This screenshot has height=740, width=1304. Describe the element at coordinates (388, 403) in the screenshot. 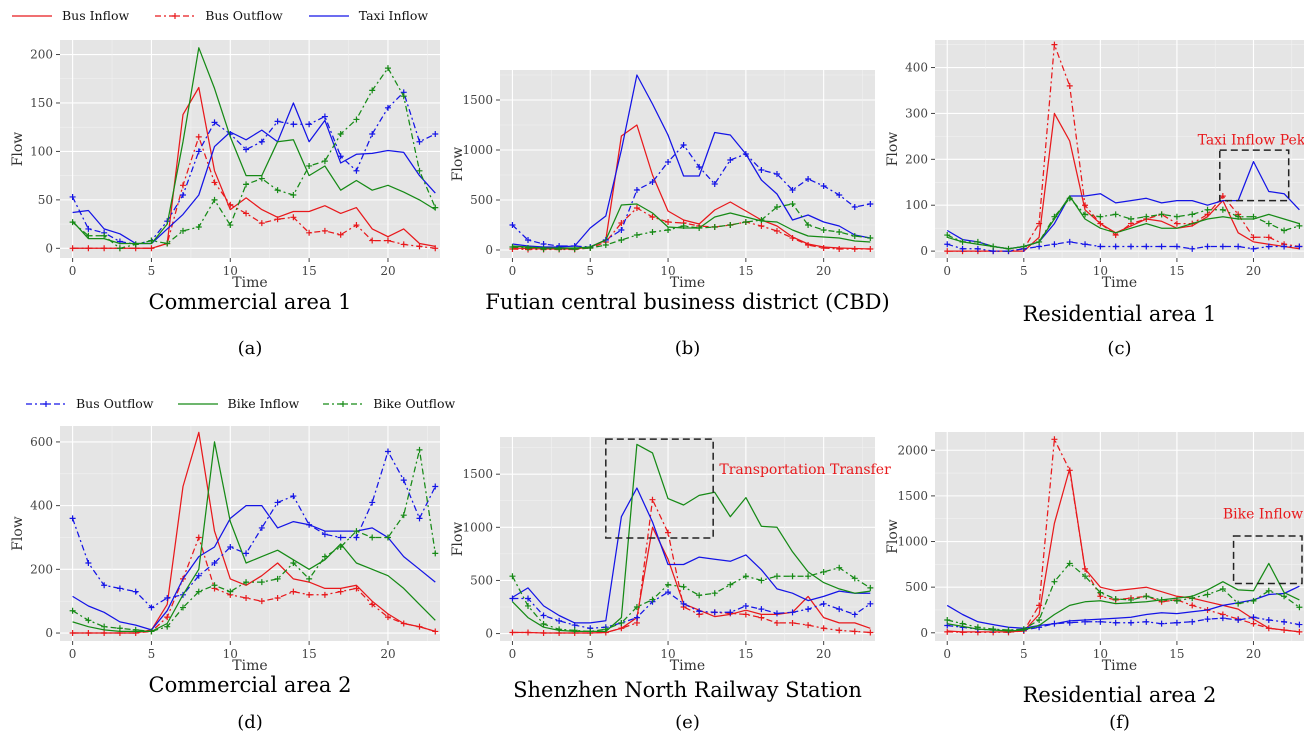

I see `legend-item: Bike Outflow` at that location.